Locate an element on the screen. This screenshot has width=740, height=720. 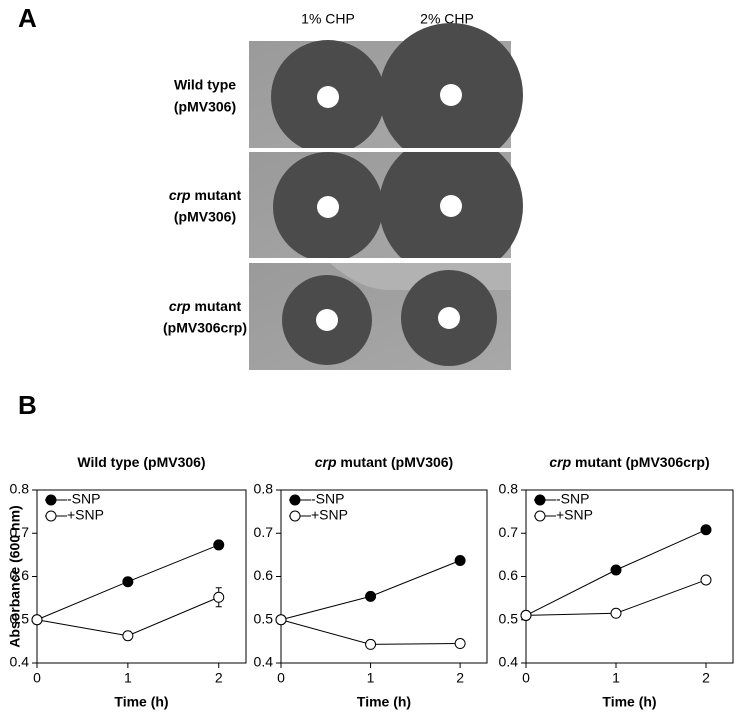
chart-title: crp mutant (pMV306) is located at coordinates (384, 462).